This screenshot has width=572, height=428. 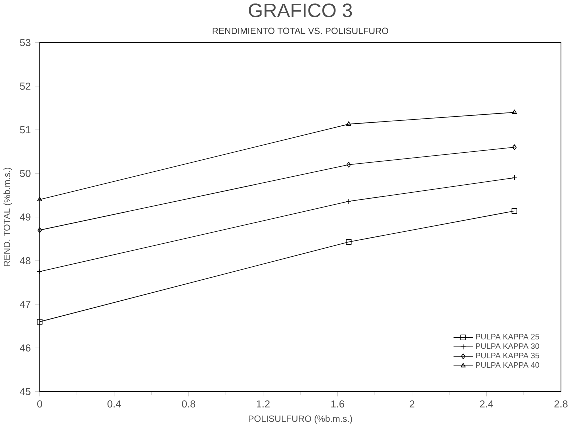 What do you see at coordinates (25, 261) in the screenshot?
I see `y-tick-label: 48` at bounding box center [25, 261].